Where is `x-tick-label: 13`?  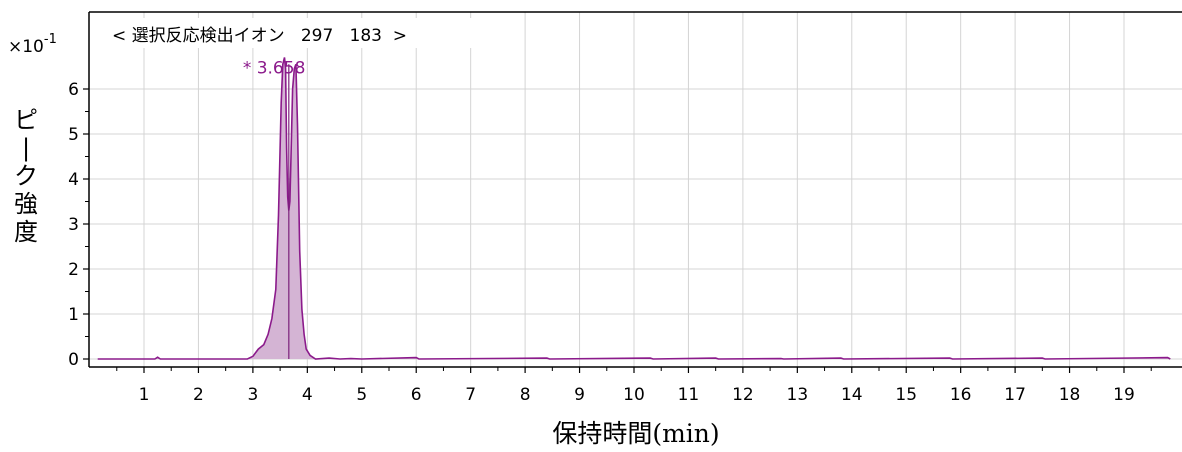
x-tick-label: 13 is located at coordinates (798, 395).